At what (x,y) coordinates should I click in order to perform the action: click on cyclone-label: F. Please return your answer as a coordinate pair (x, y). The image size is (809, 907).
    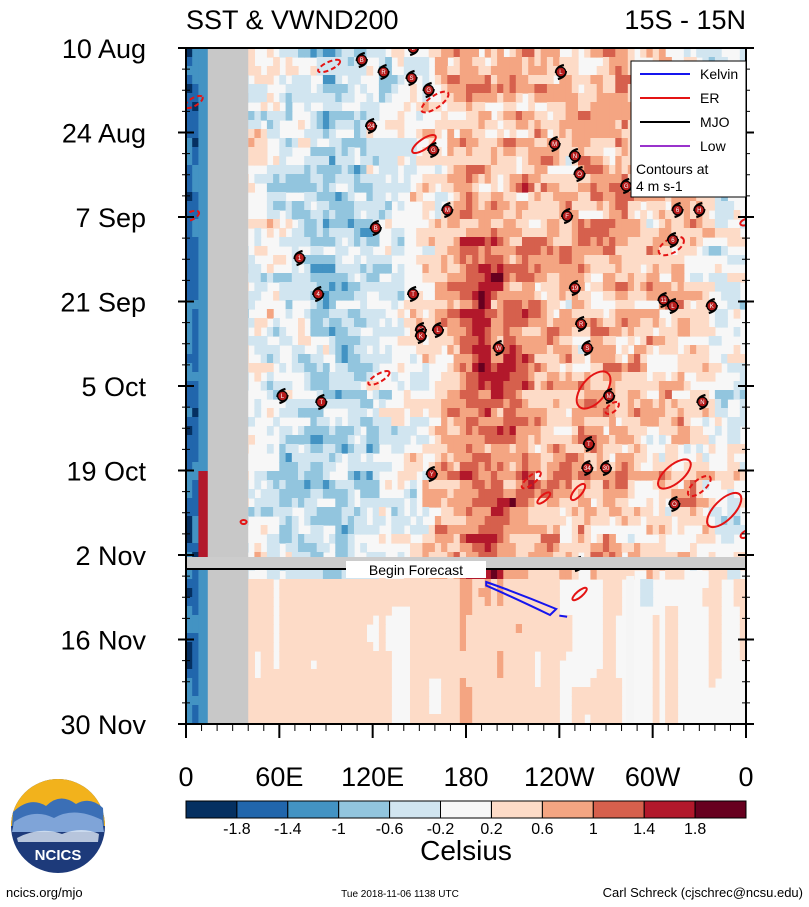
    Looking at the image, I should click on (567, 217).